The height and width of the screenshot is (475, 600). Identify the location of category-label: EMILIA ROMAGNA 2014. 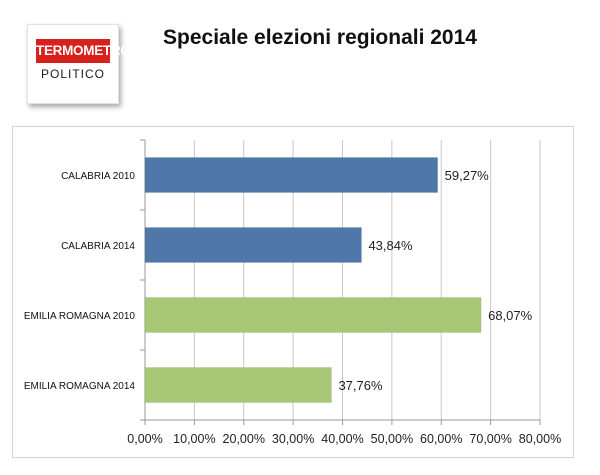
(80, 386).